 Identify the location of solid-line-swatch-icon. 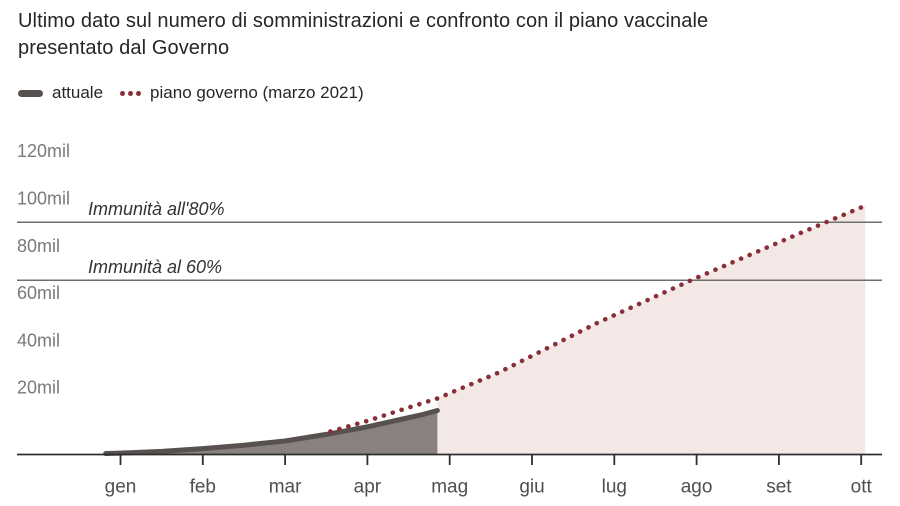
(30, 93).